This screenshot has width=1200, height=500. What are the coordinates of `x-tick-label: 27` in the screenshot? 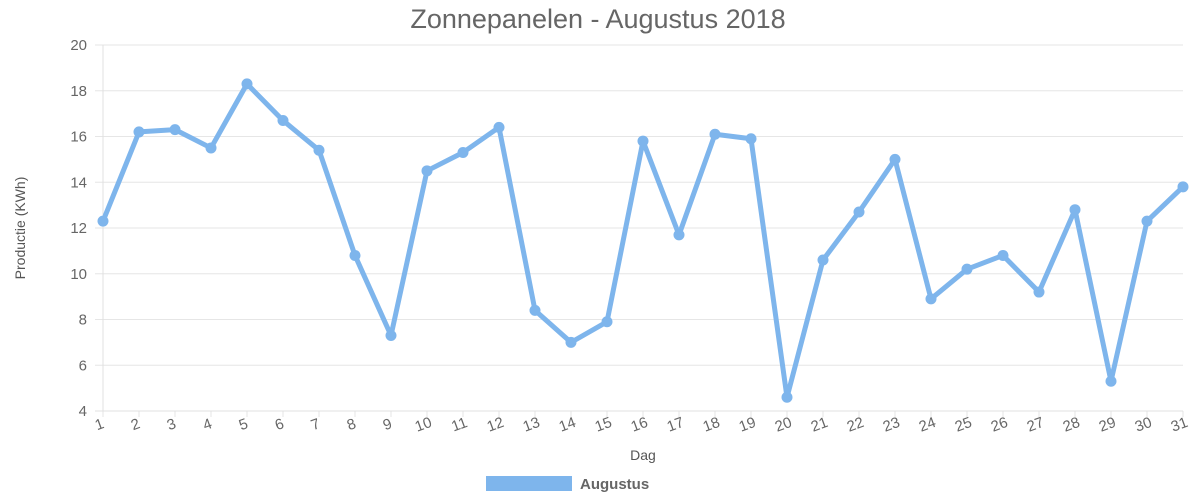 It's located at (1035, 425).